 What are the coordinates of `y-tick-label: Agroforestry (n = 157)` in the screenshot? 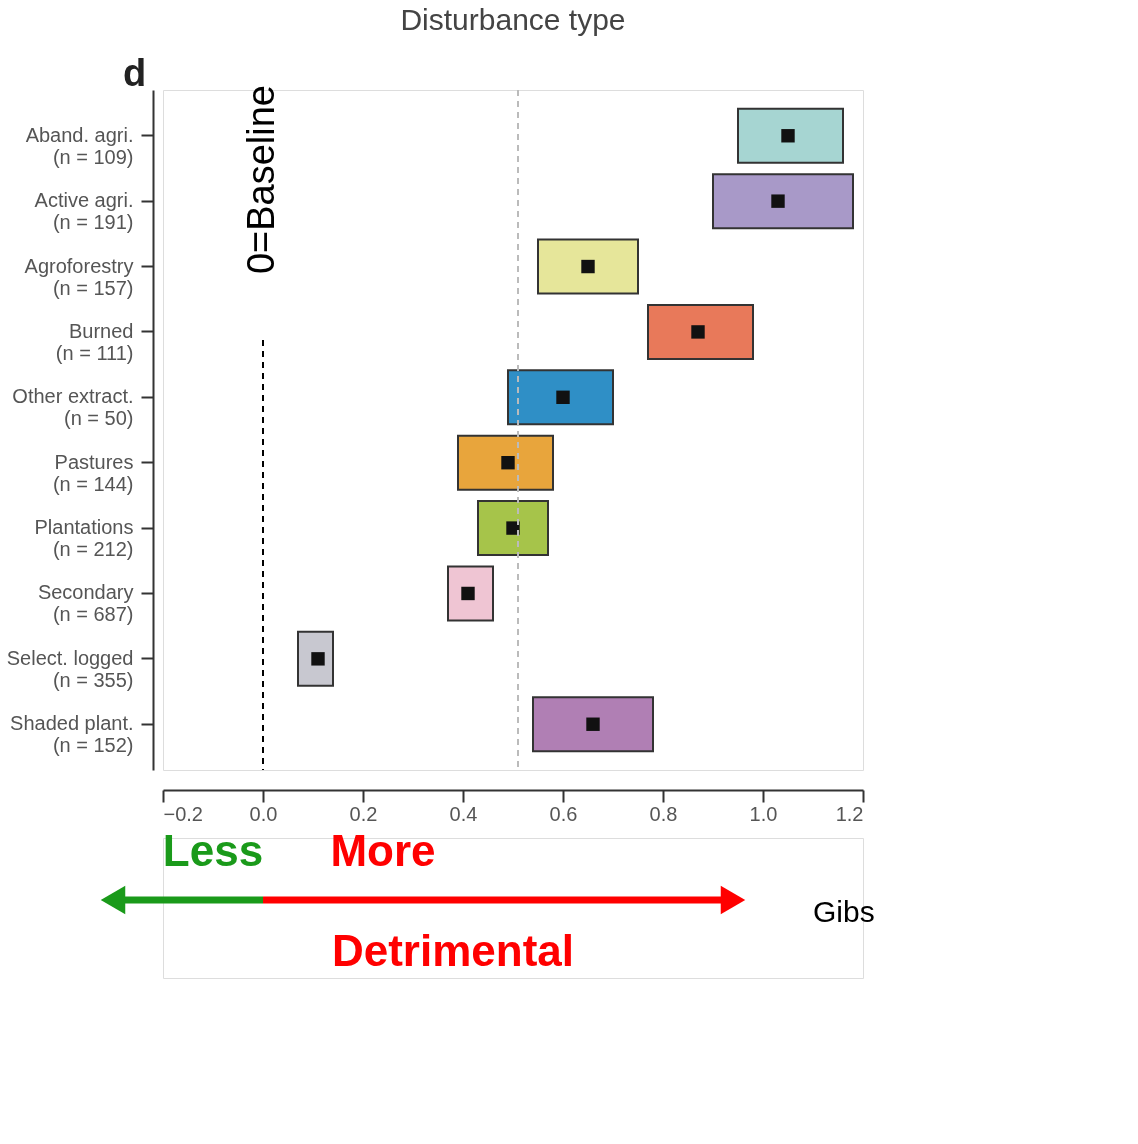 It's located at (79, 276).